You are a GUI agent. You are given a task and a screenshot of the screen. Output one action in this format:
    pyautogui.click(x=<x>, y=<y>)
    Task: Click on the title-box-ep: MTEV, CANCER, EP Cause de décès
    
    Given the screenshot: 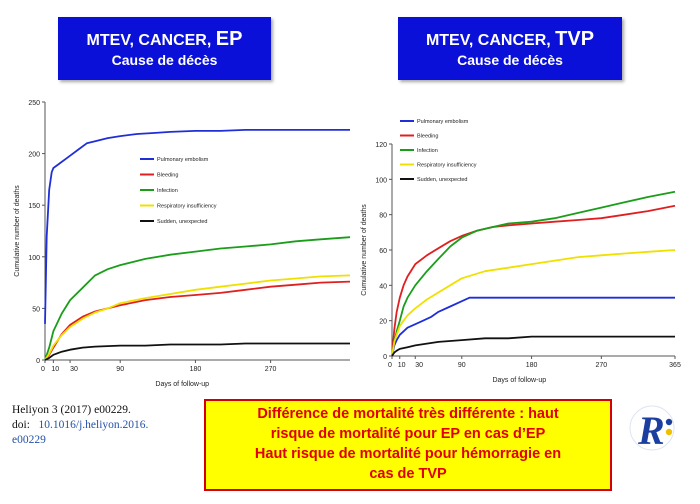 What is the action you would take?
    pyautogui.click(x=164, y=48)
    